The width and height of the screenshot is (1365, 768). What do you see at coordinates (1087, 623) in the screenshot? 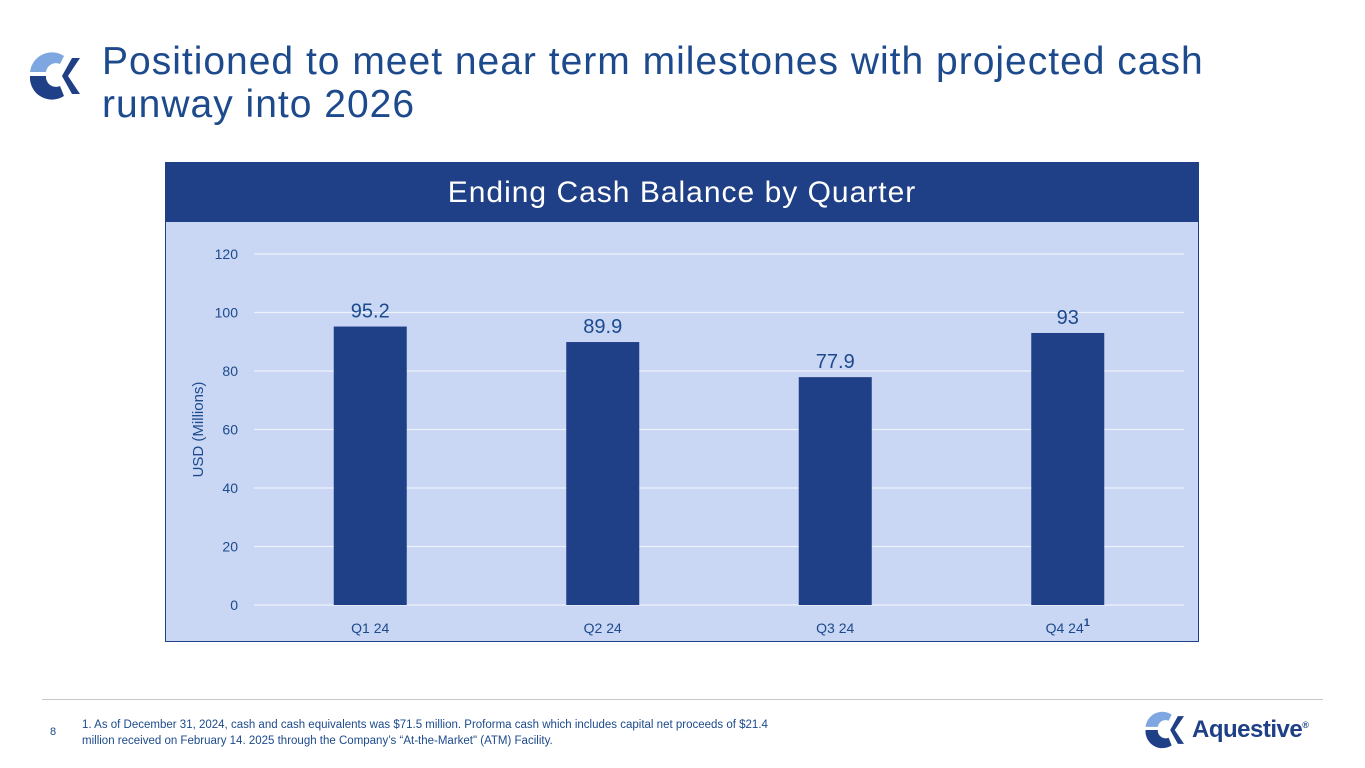
I see `footnote-superscript: 1` at bounding box center [1087, 623].